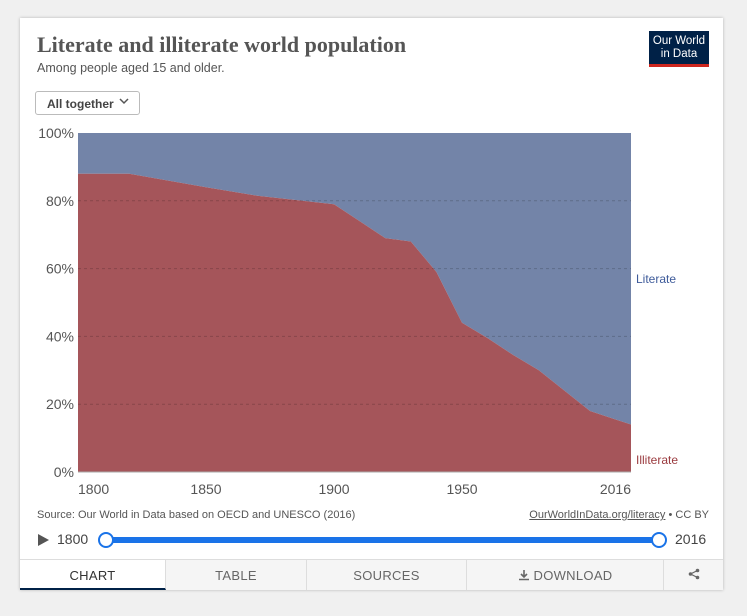 The height and width of the screenshot is (616, 747). What do you see at coordinates (106, 540) in the screenshot?
I see `timeline-start-handle` at bounding box center [106, 540].